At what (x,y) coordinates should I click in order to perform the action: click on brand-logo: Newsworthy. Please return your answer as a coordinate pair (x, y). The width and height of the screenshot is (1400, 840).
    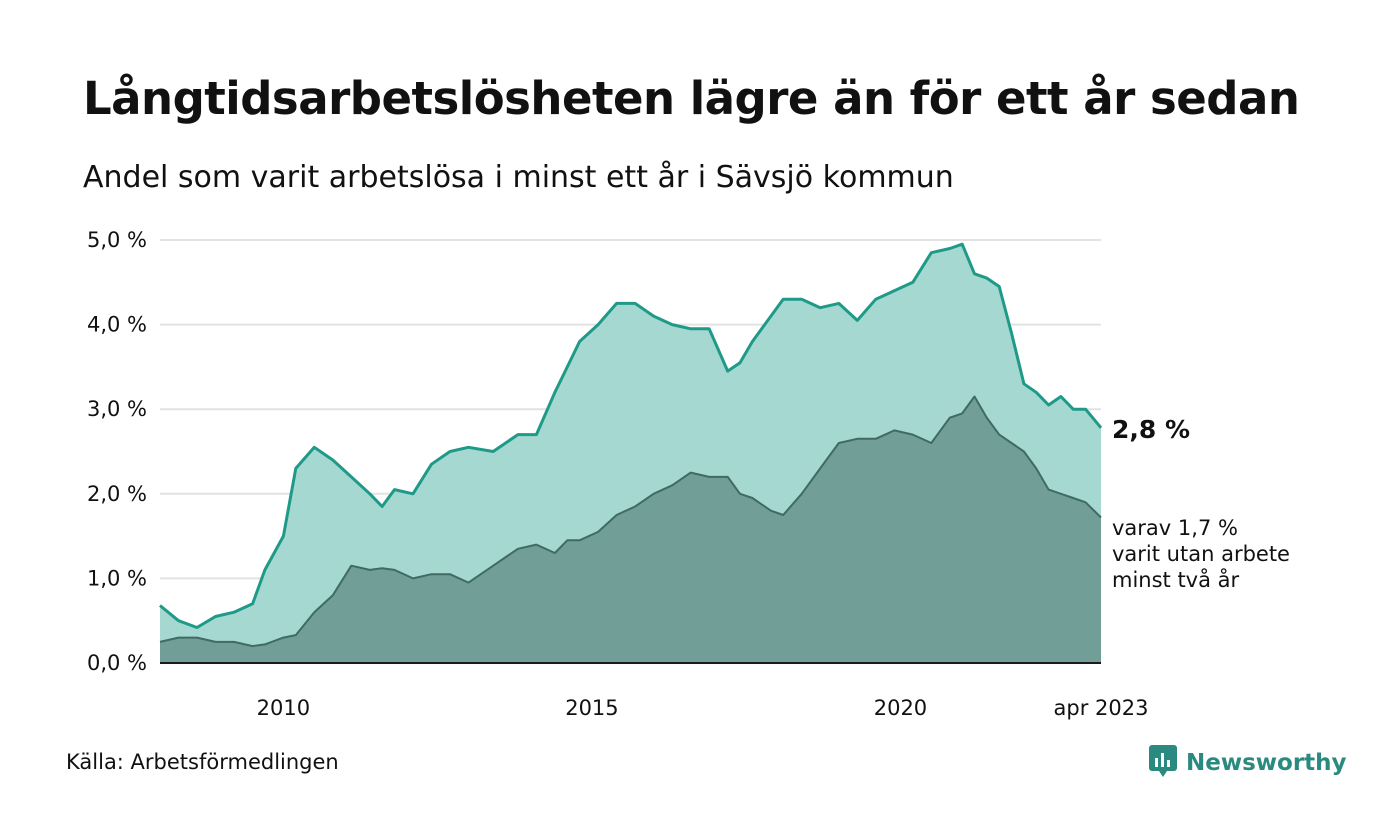
    Looking at the image, I should click on (1247, 763).